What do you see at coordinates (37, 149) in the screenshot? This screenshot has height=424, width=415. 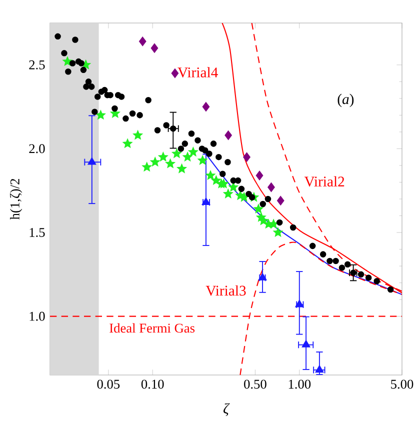 I see `y-tick-label: 2.0` at bounding box center [37, 149].